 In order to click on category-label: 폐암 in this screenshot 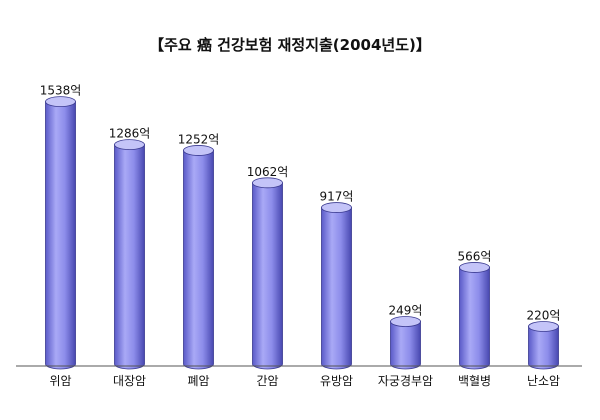, I will do `click(198, 381)`.